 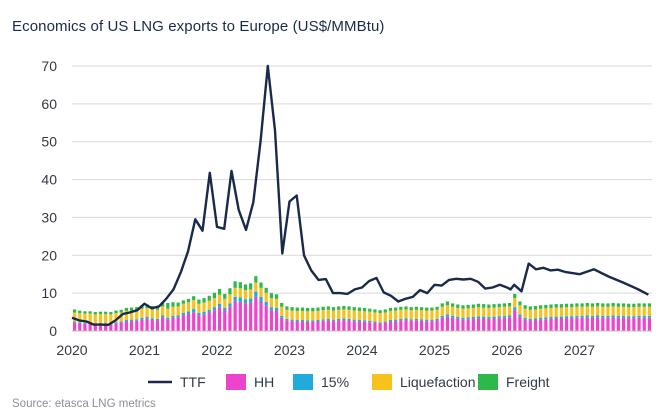 I want to click on x-tick-label: 2024, so click(x=361, y=350).